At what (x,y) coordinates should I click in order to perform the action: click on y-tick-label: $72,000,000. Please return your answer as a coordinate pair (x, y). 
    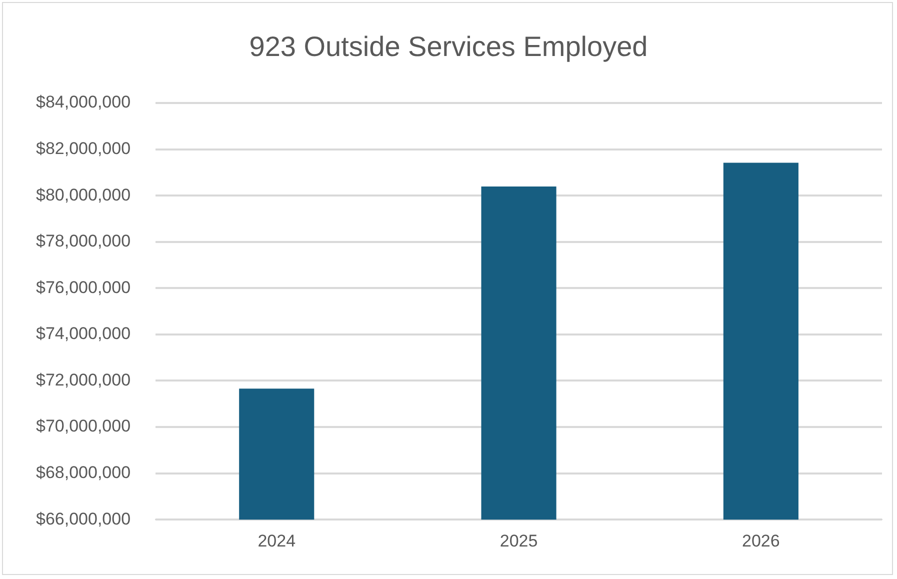
    Looking at the image, I should click on (83, 380).